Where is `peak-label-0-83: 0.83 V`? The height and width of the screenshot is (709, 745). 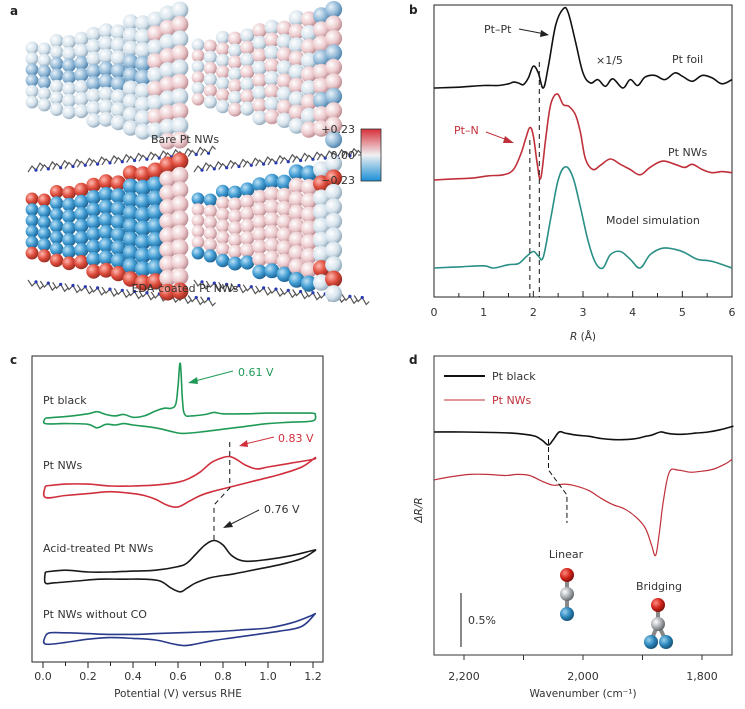 peak-label-0-83: 0.83 V is located at coordinates (296, 438).